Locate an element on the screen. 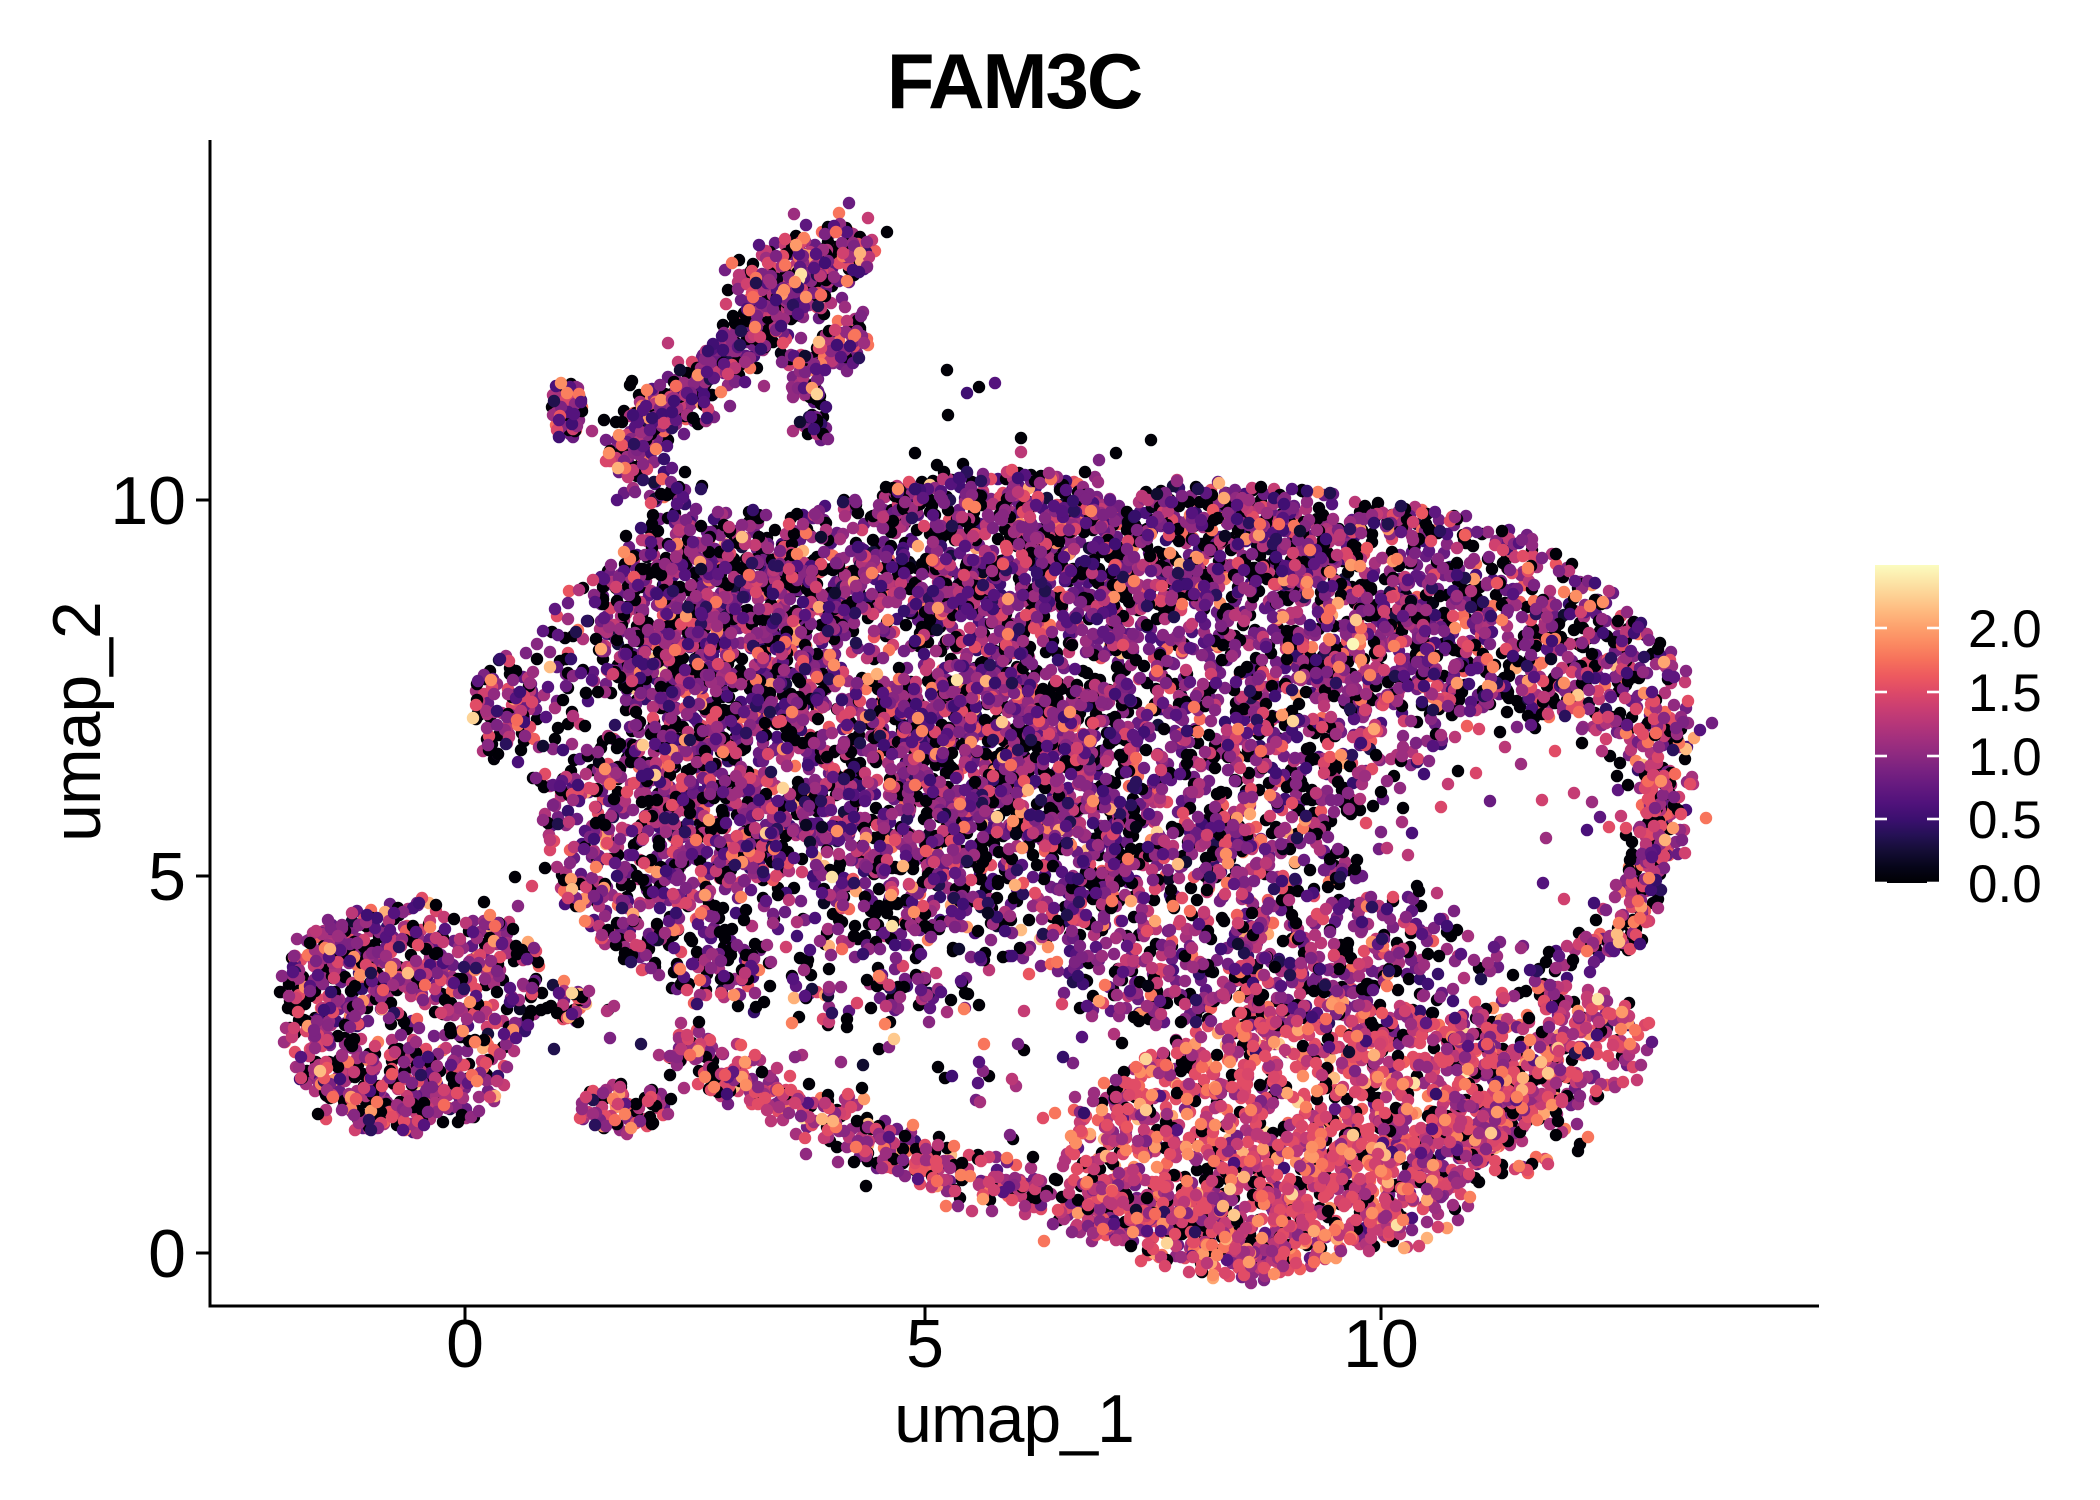 This screenshot has height=1500, width=2100. svg-text: 2.0 is located at coordinates (2005, 629).